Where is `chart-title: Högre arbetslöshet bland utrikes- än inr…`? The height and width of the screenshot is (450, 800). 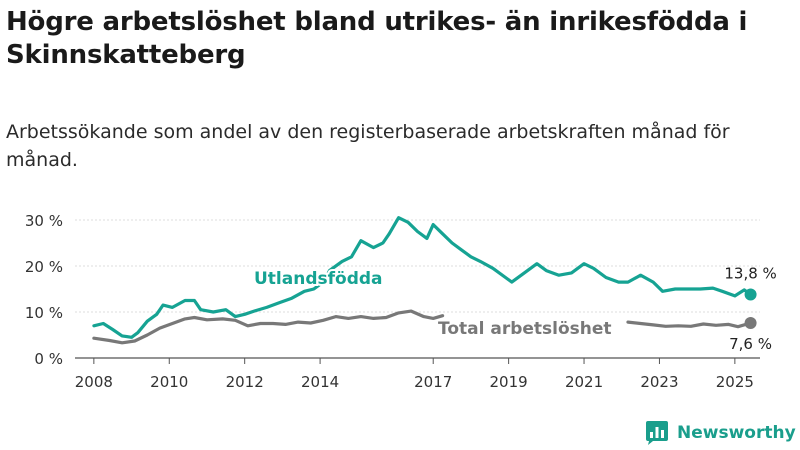
chart-title: Högre arbetslöshet bland utrikes- än inr… is located at coordinates (377, 38).